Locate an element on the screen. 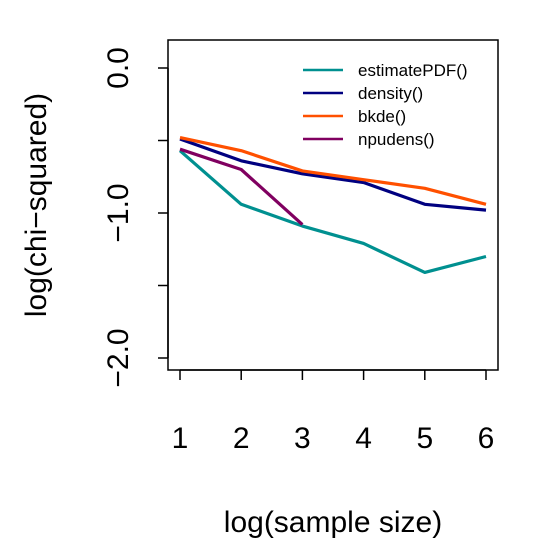 The image size is (540, 540). series-line-estimatepdf is located at coordinates (332, 212).